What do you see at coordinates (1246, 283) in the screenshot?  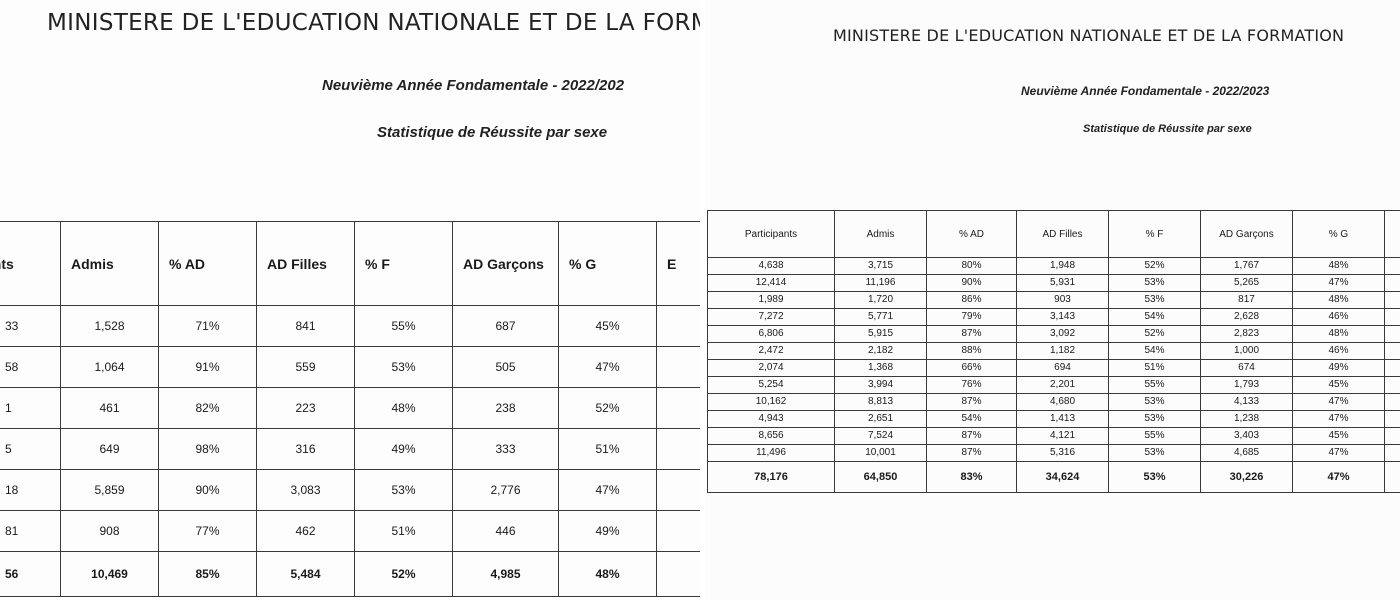 I see `table-cell: 5,265` at bounding box center [1246, 283].